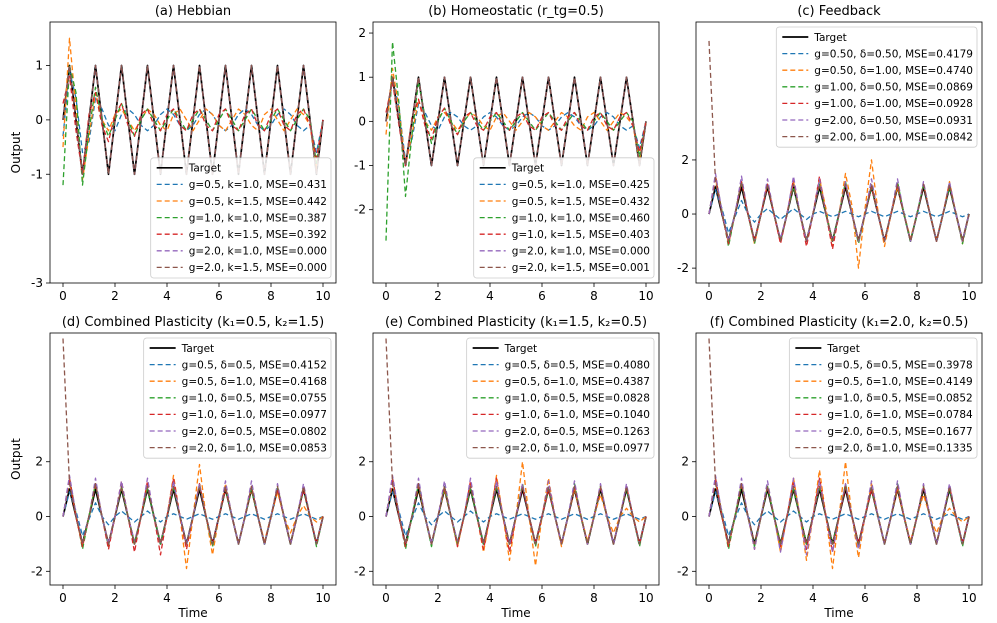  Describe the element at coordinates (899, 432) in the screenshot. I see `legend-label: g=2.0, δ=0.5, MSE=0.1677` at that location.